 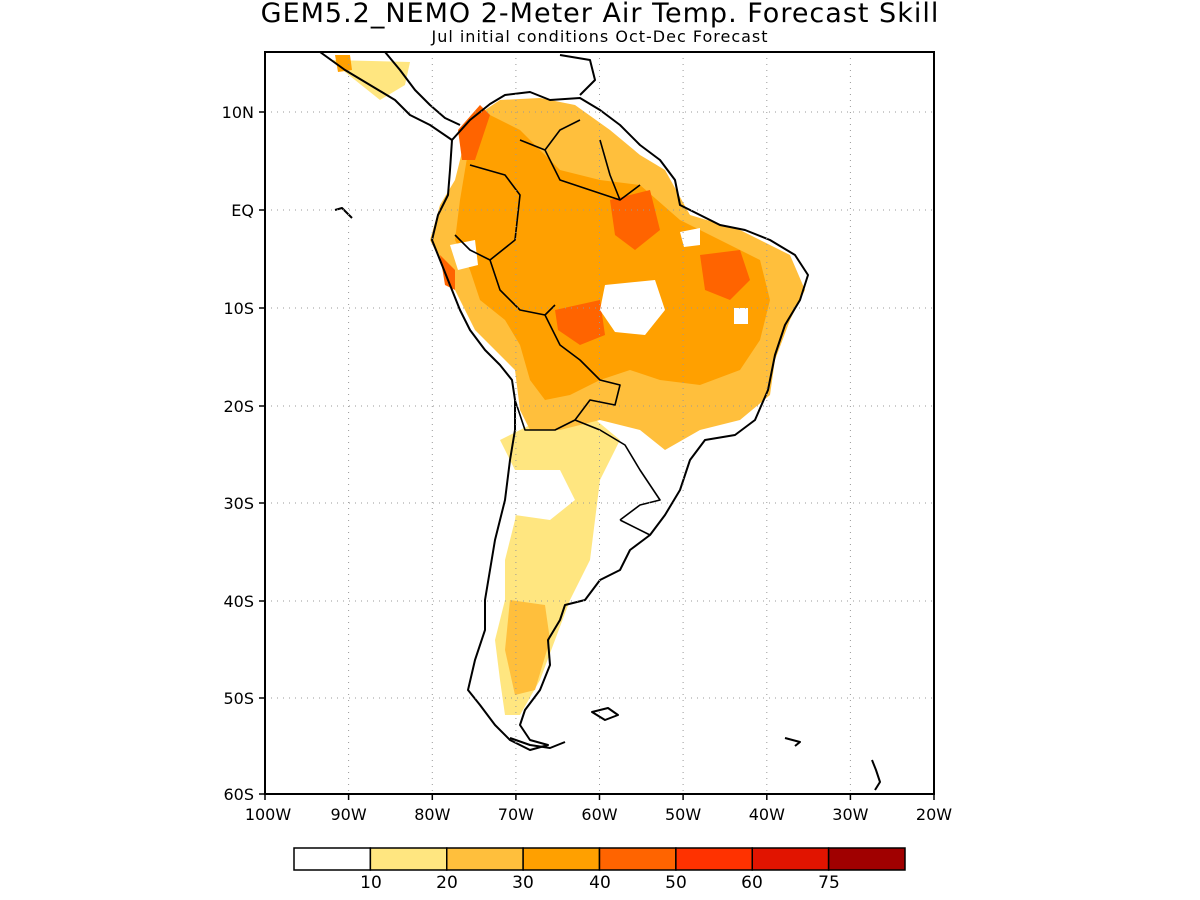 What do you see at coordinates (676, 883) in the screenshot?
I see `colorbar-label: 50` at bounding box center [676, 883].